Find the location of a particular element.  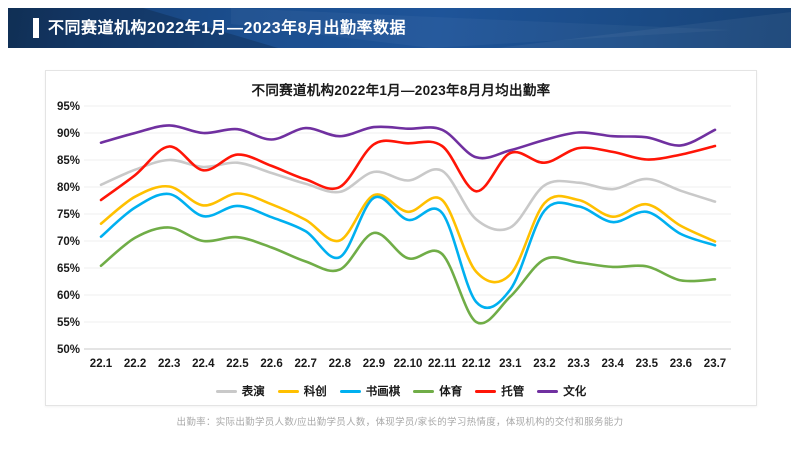

chart-title: 不同赛道机构2022年1月—2023年8月月均出勤率 is located at coordinates (401, 90).